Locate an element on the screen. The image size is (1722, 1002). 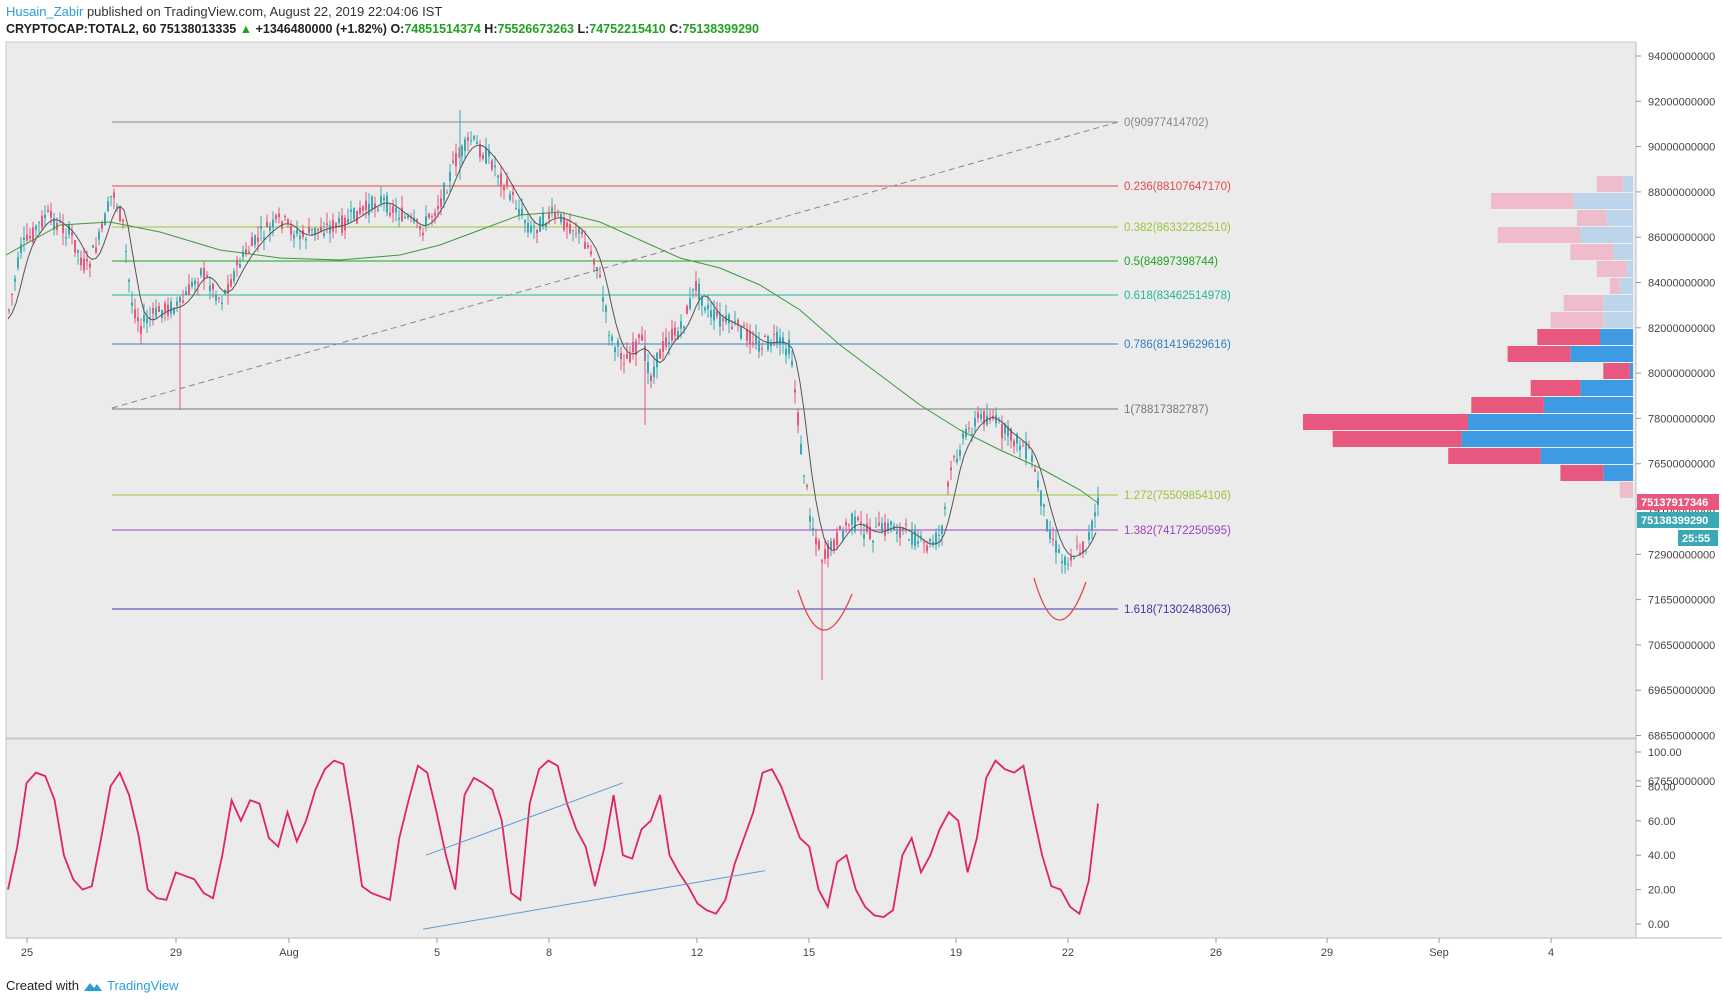
volume-profile is located at coordinates (1468, 337).